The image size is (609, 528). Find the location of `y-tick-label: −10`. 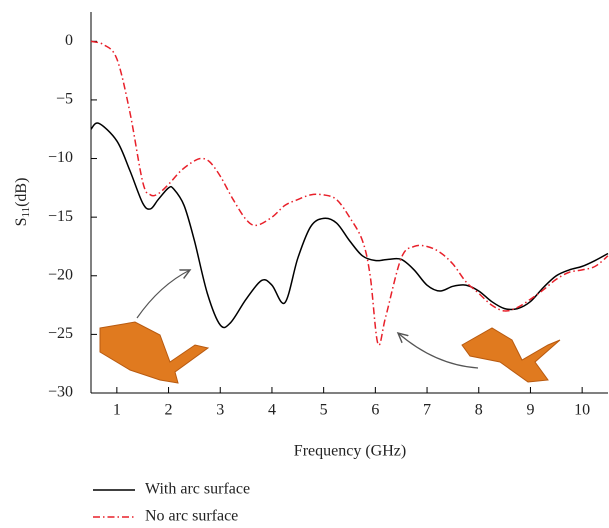

y-tick-label: −10 is located at coordinates (60, 157).